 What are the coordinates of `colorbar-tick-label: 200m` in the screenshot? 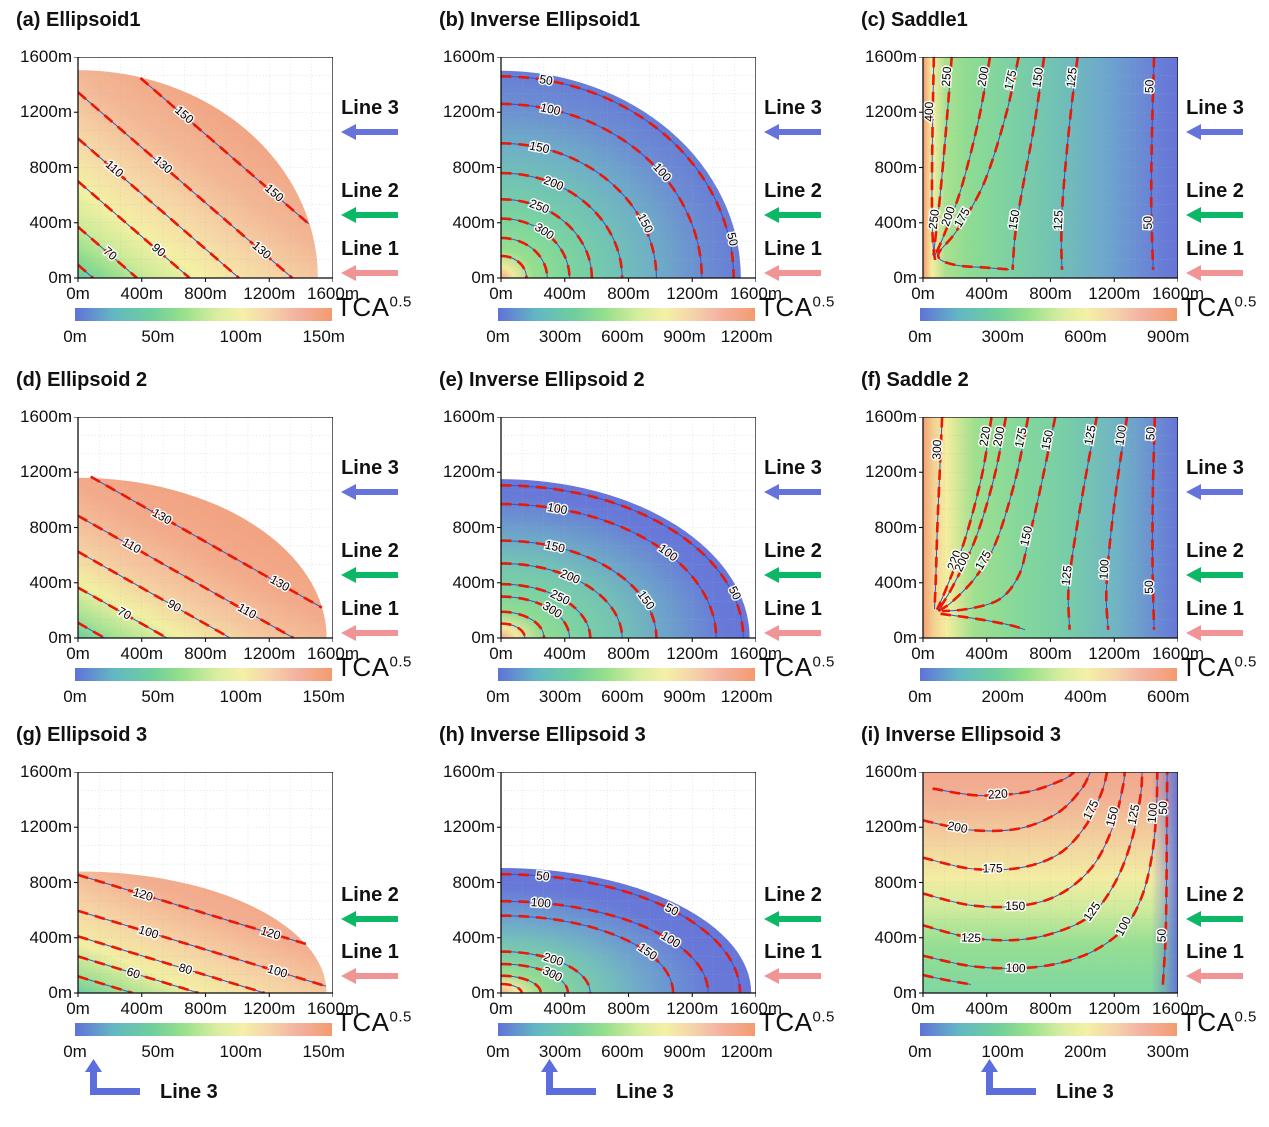 It's located at (1085, 1051).